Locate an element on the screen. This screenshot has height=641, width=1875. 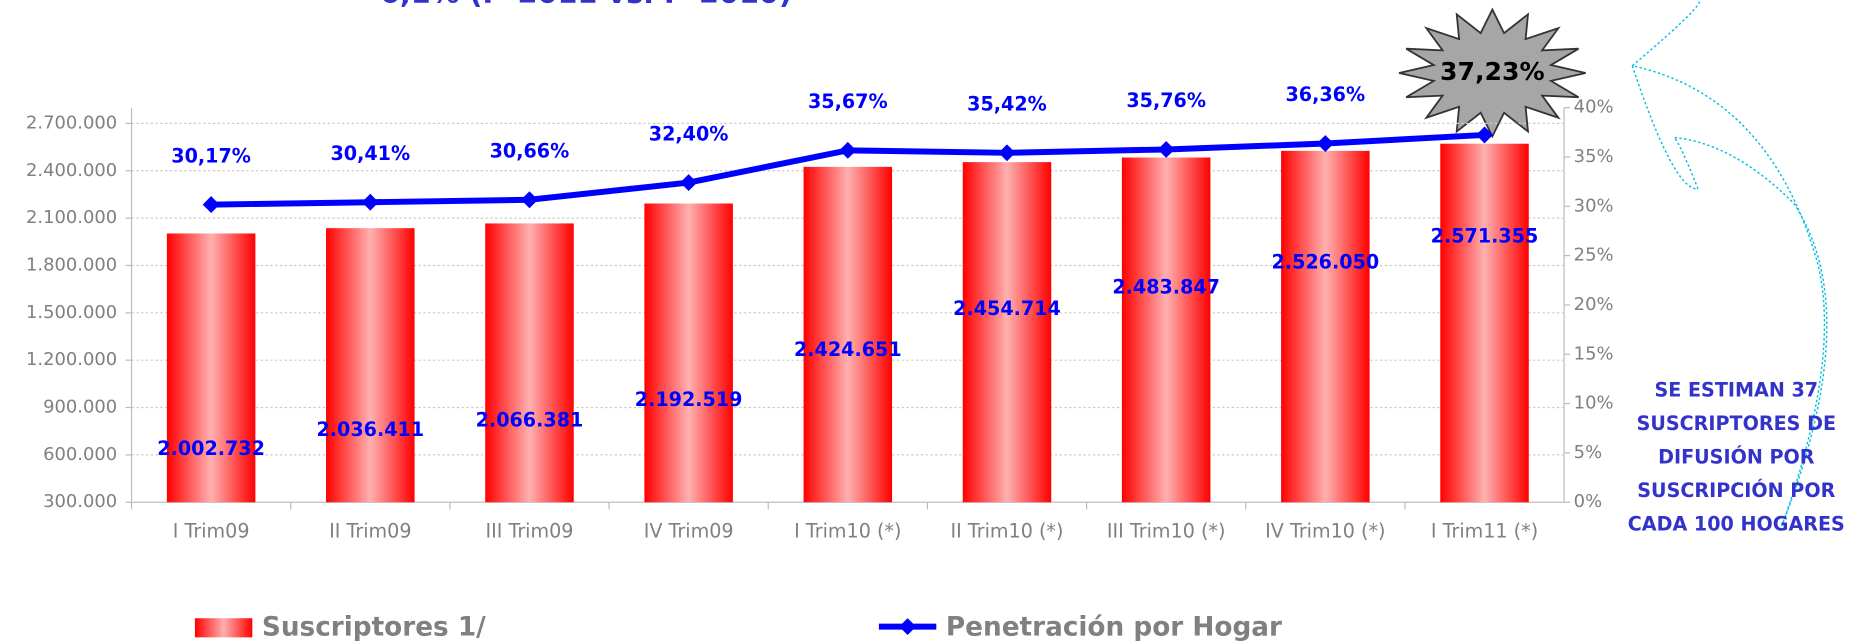
x-tick-label: I Trim10 (*) is located at coordinates (847, 531).